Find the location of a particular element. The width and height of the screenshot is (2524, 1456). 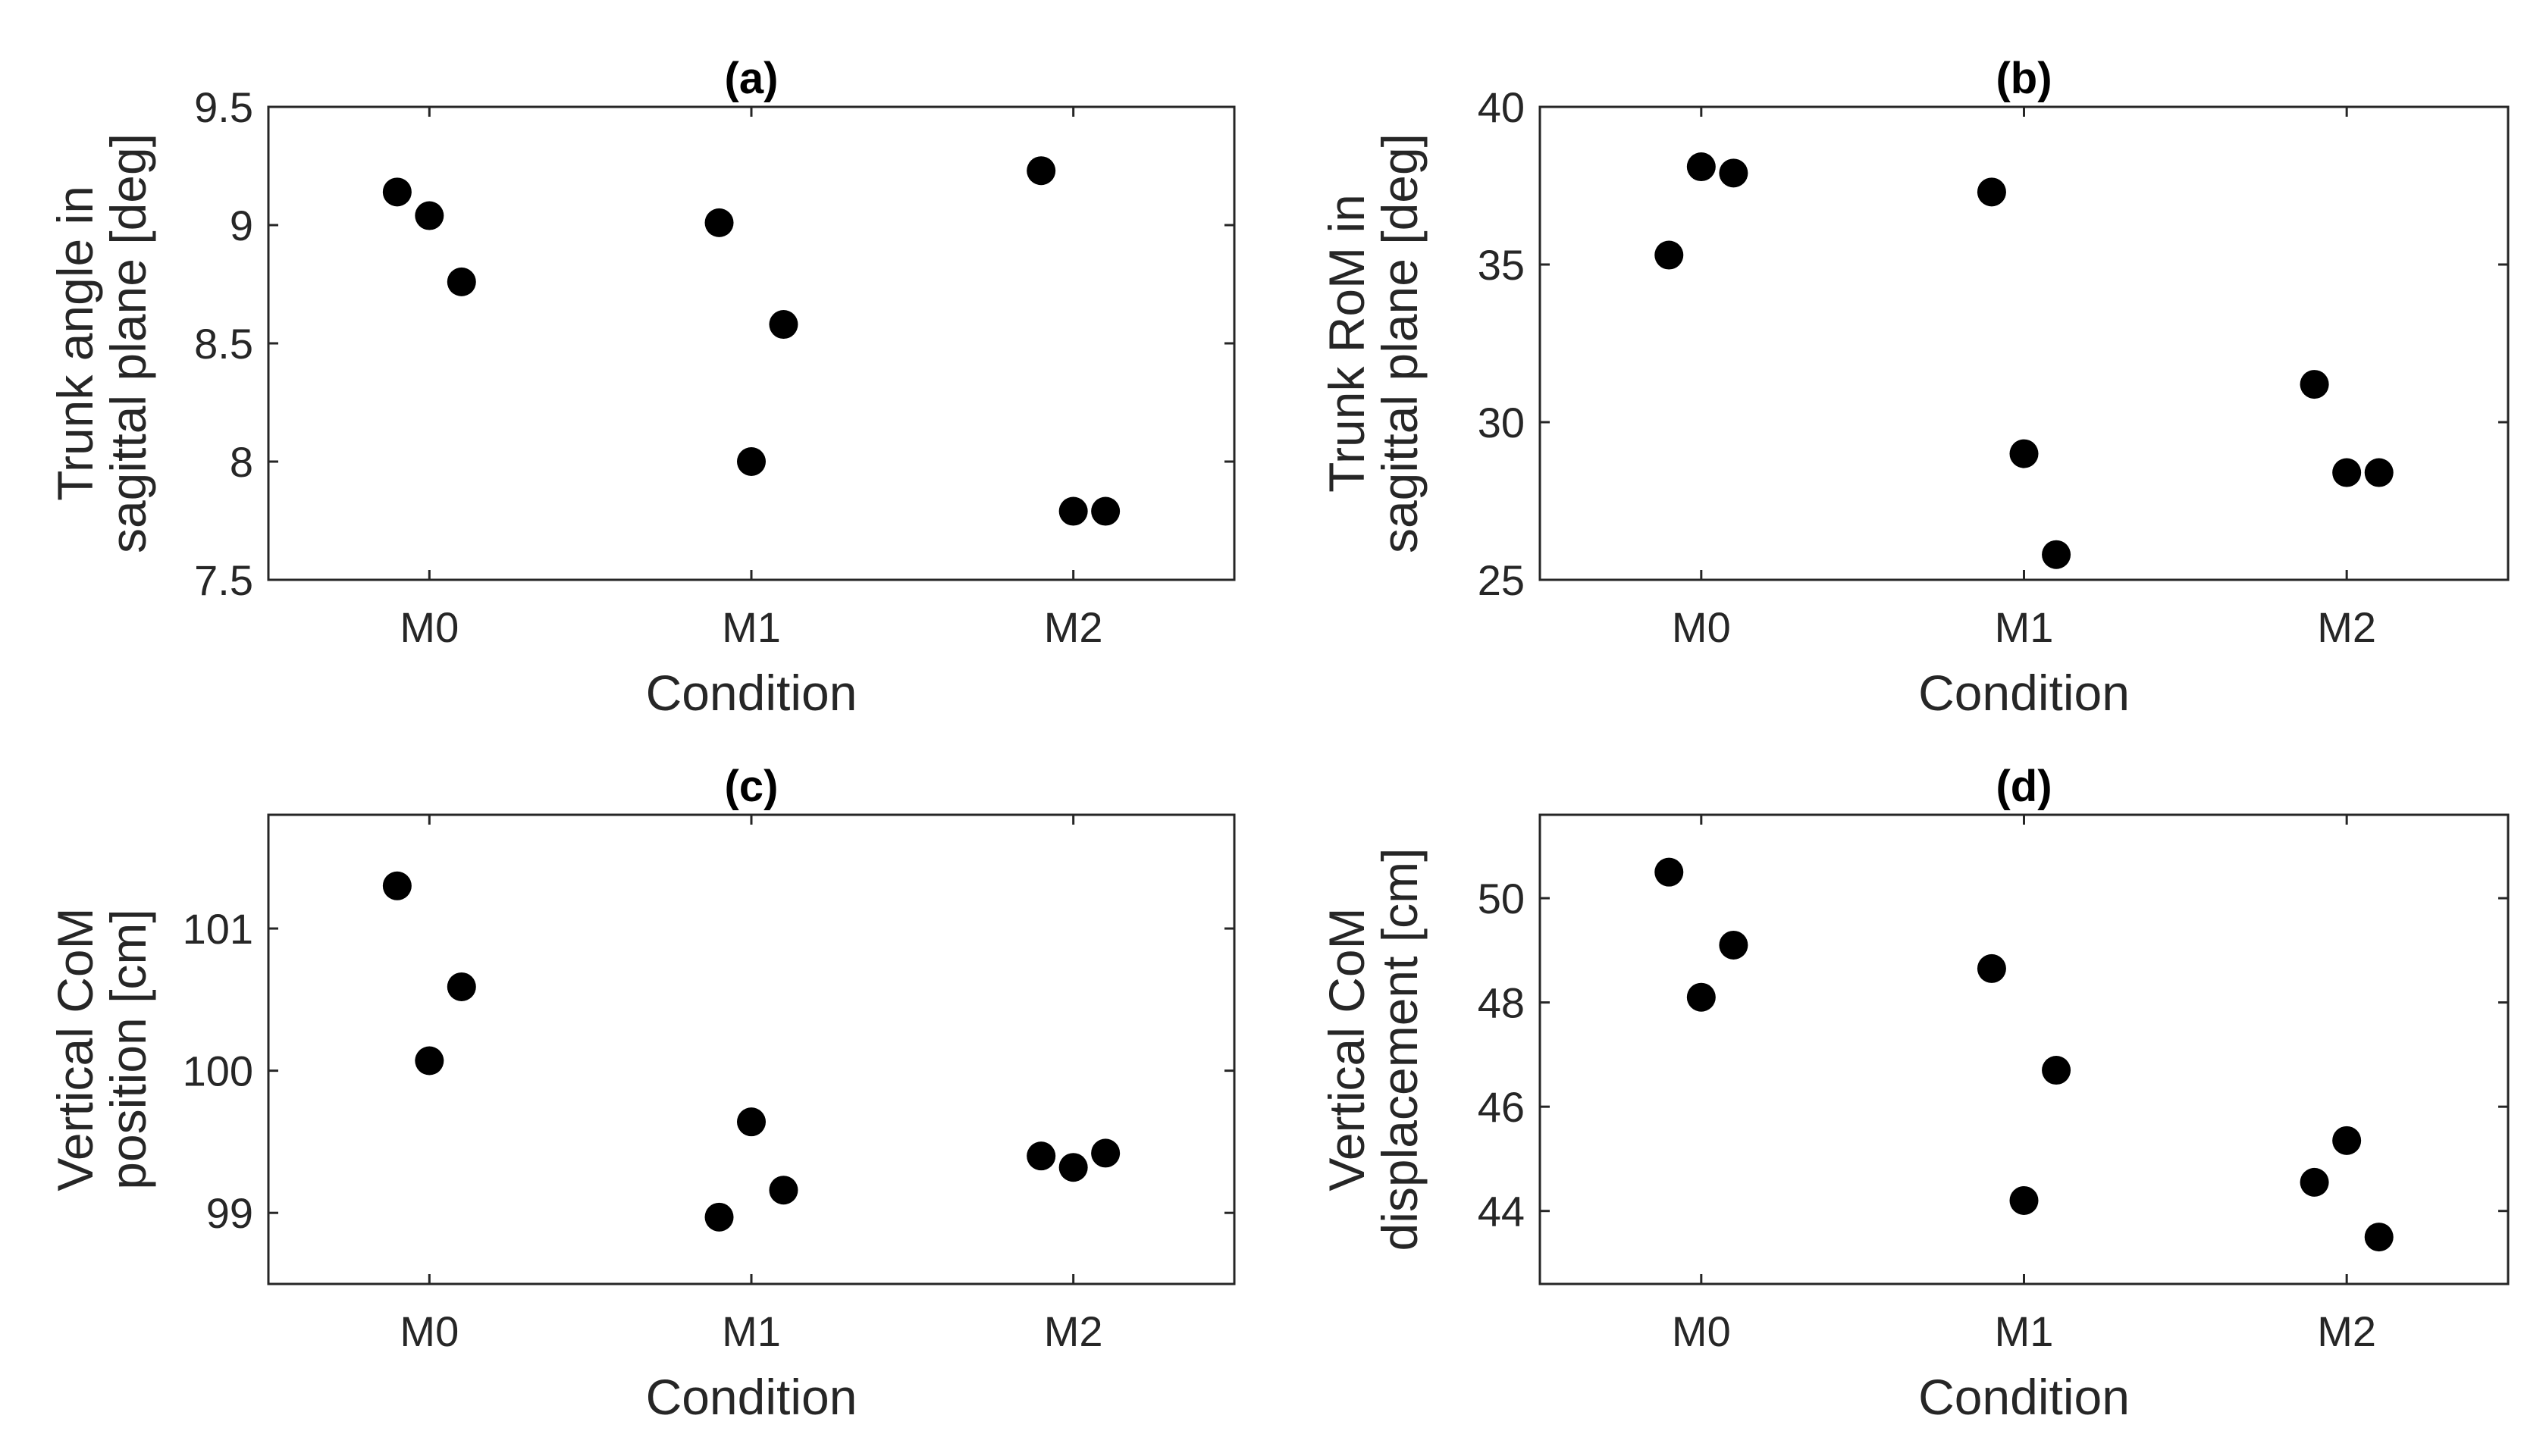

y-tick-label: 101 is located at coordinates (218, 929).